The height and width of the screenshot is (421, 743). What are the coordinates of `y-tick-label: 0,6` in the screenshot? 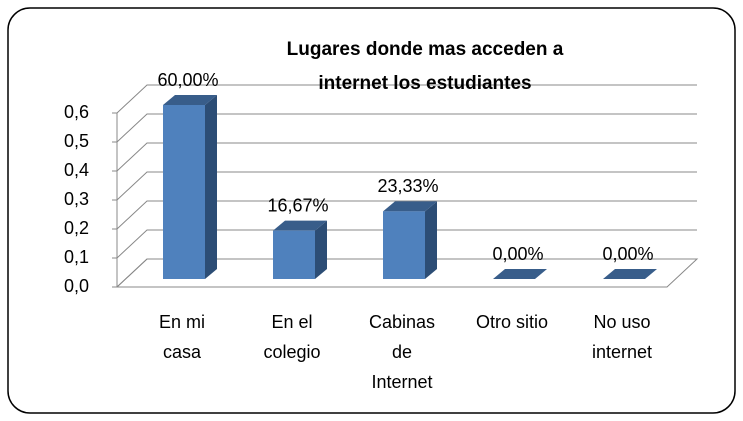 It's located at (76, 112).